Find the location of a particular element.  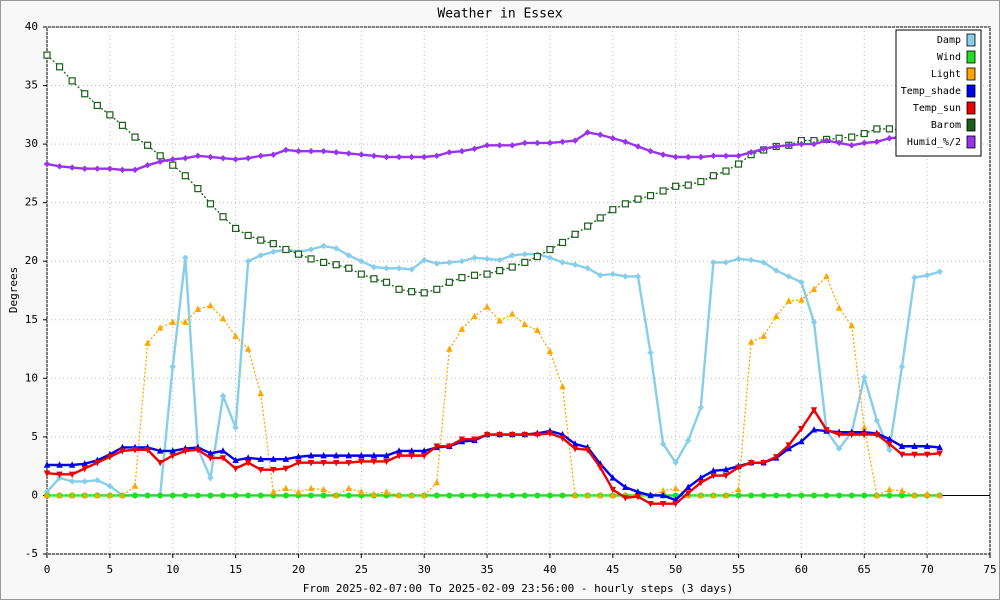

y-axis-label: Degrees is located at coordinates (13, 290).